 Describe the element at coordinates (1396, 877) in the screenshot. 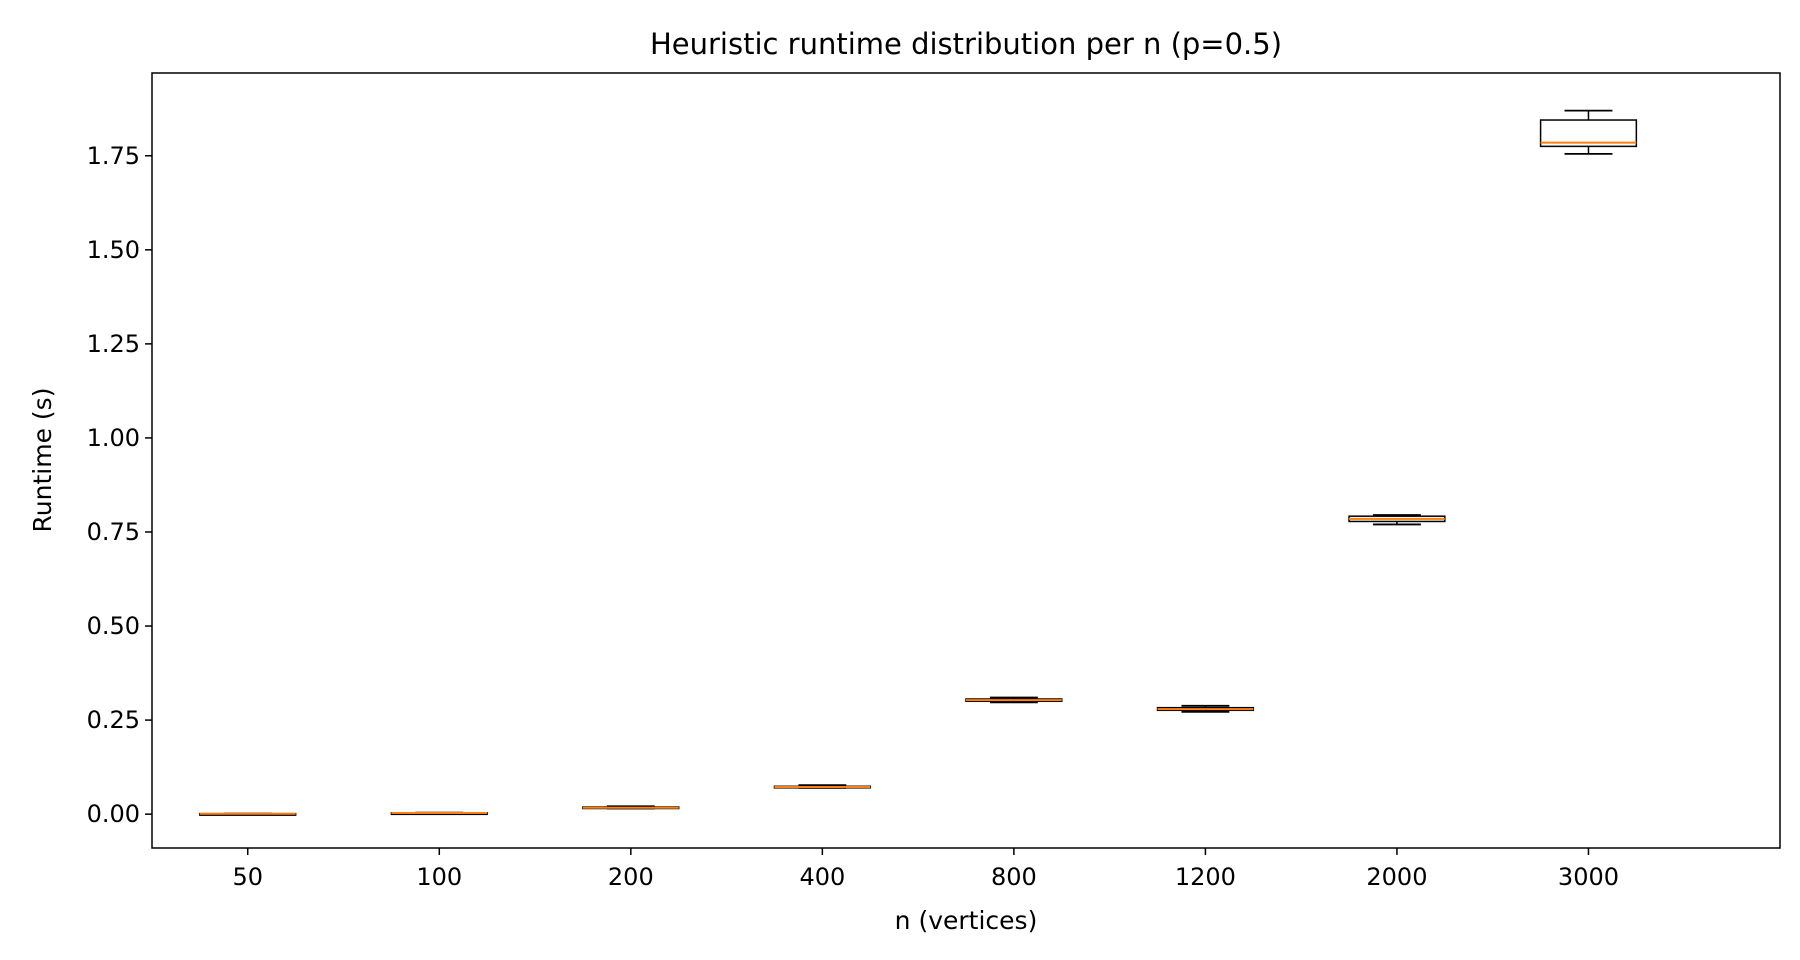

I see `x-tick-label: 2000` at that location.